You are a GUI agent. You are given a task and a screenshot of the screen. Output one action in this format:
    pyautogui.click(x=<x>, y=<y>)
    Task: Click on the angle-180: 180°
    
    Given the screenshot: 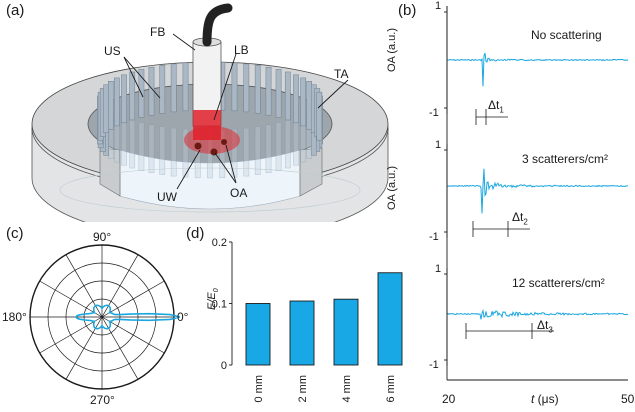 What is the action you would take?
    pyautogui.click(x=14, y=317)
    